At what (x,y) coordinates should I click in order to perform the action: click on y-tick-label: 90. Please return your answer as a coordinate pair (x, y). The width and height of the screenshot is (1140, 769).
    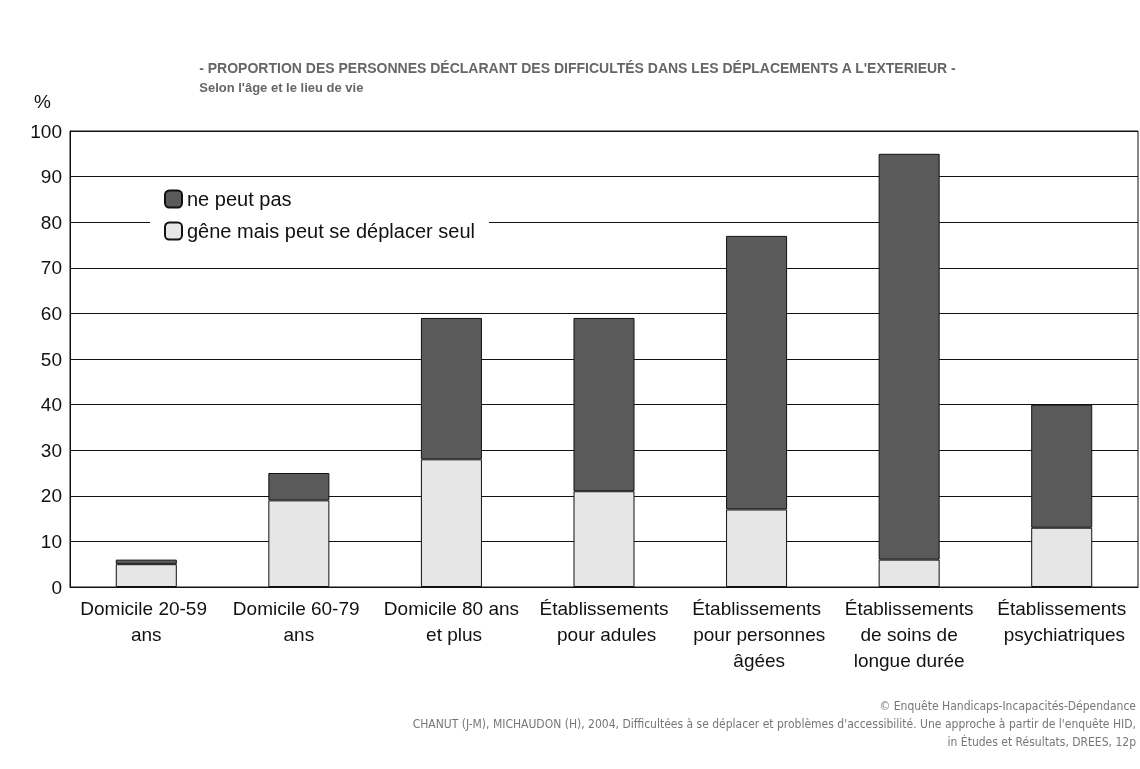
    Looking at the image, I should click on (51, 177).